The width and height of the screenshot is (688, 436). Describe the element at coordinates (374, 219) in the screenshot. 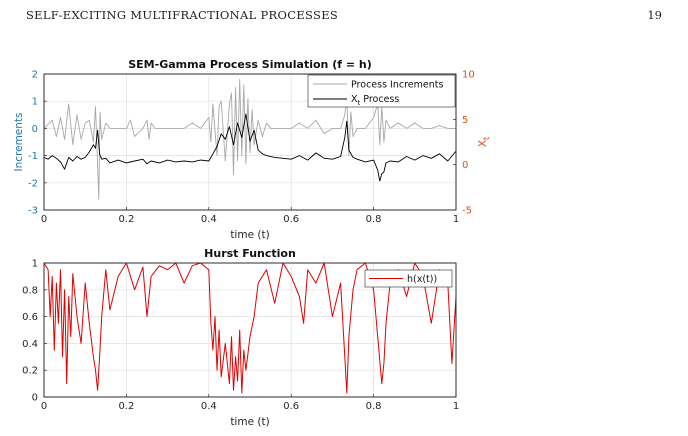

I see `chart1-x-tick-label: 0.8` at that location.